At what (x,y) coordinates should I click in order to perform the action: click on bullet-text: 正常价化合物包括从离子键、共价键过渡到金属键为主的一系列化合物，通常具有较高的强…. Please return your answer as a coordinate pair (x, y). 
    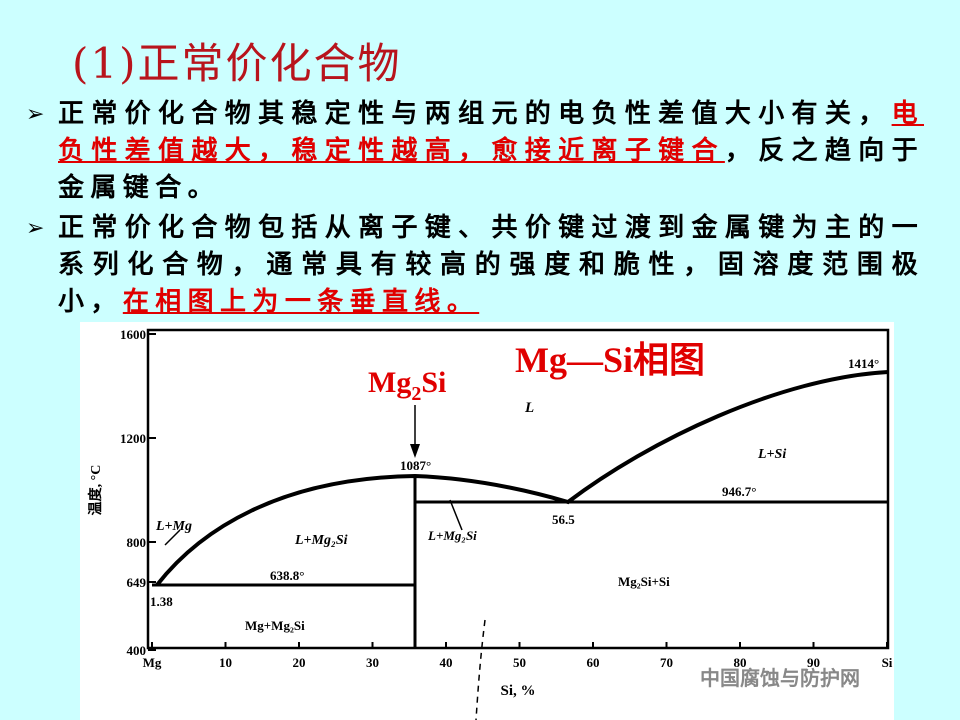
    Looking at the image, I should click on (491, 265).